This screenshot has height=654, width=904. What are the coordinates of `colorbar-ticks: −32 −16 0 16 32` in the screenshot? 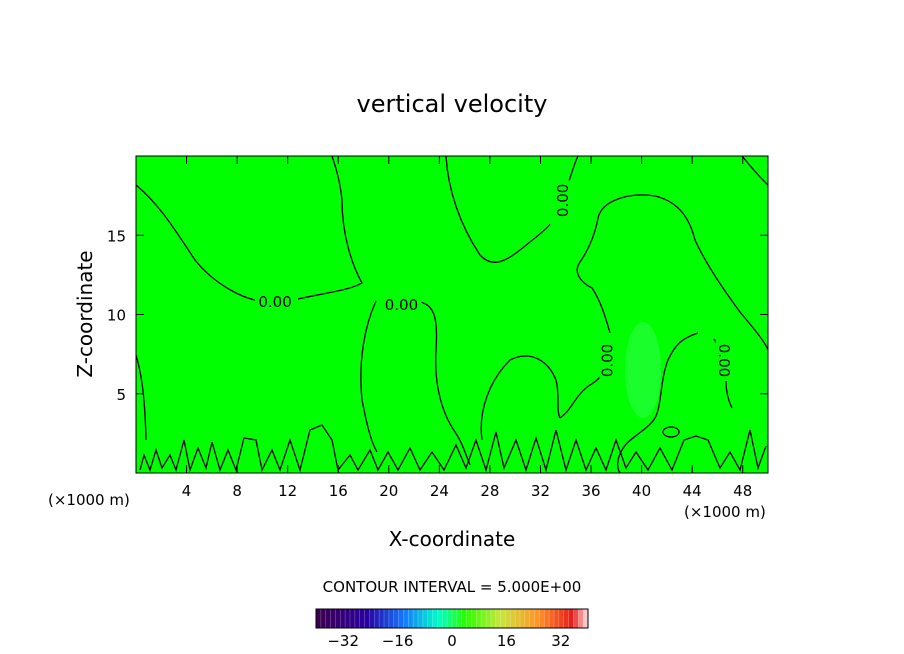 It's located at (448, 641).